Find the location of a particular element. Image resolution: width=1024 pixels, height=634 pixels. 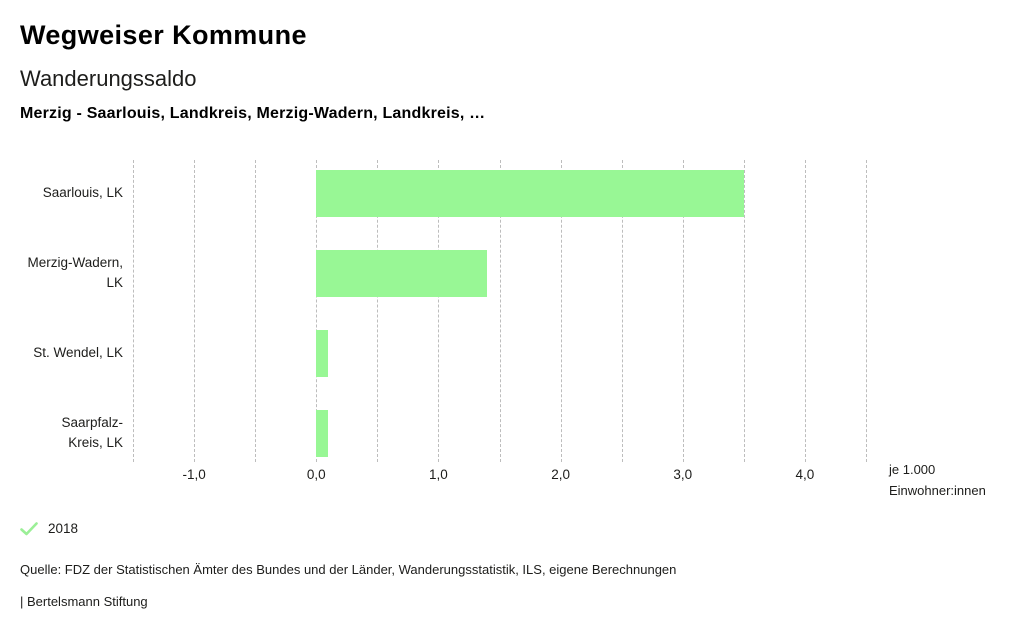

legend-item-2018: 2018 is located at coordinates (49, 528).